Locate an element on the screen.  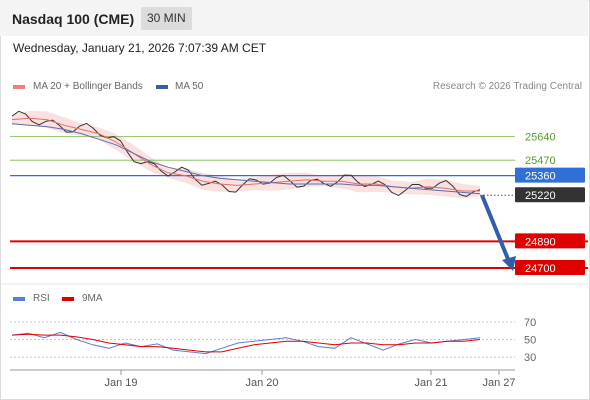
x-label-0: Jan 19 is located at coordinates (120, 383).